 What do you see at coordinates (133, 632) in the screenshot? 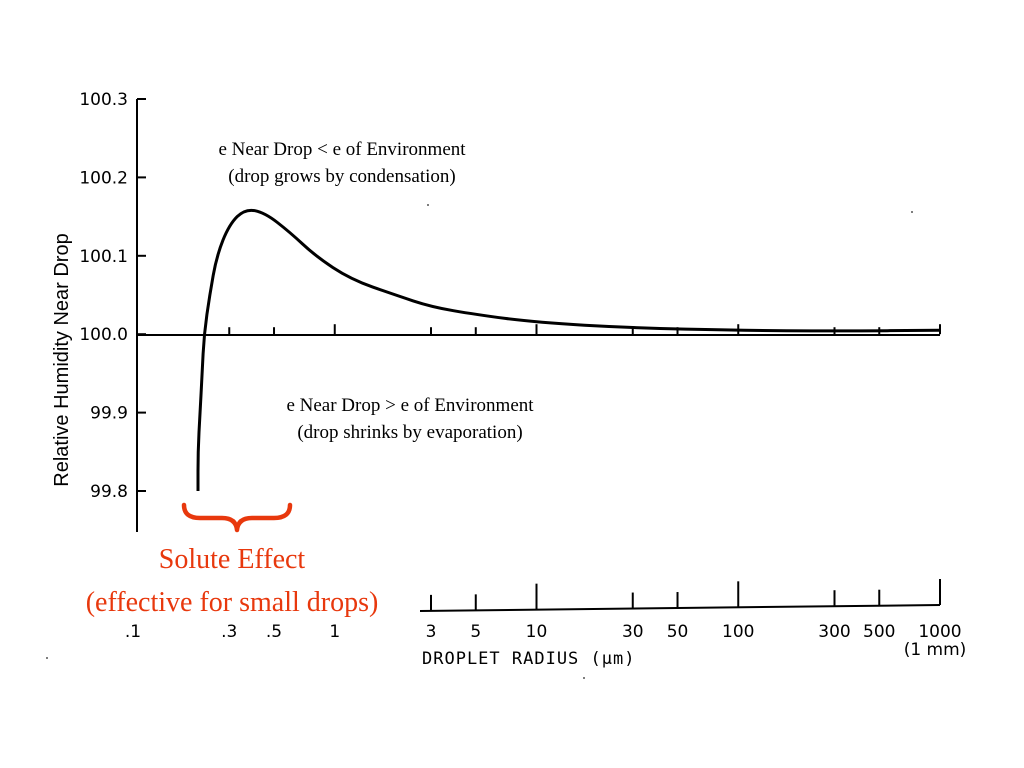
I see `x-tick-label: .1` at bounding box center [133, 632].